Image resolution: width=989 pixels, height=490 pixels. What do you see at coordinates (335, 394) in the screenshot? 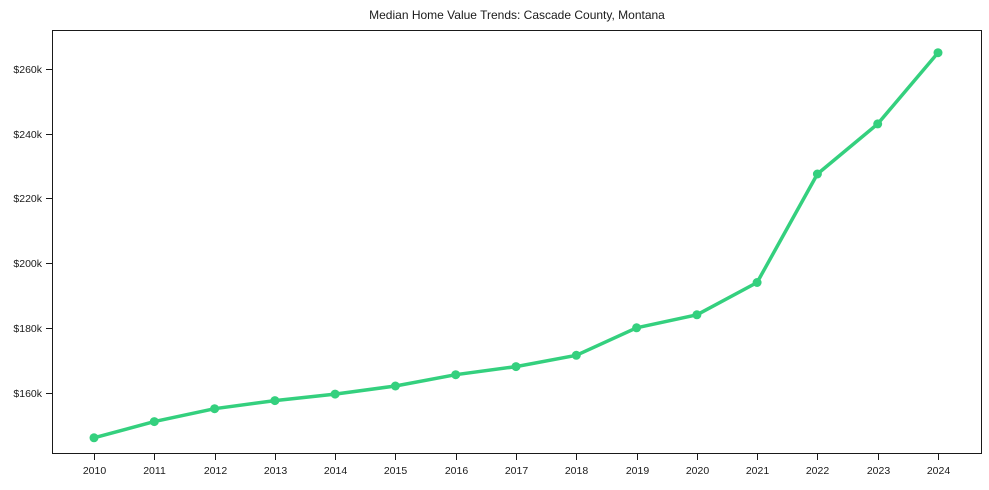
I see `data-point-2014` at bounding box center [335, 394].